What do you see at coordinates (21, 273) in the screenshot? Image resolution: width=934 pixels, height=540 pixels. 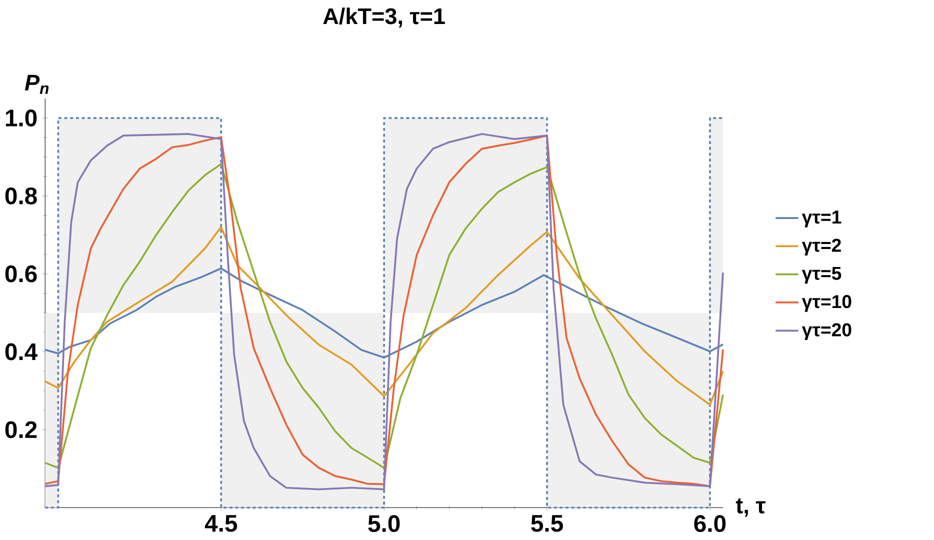 I see `y-tick-label: 0.6` at bounding box center [21, 273].